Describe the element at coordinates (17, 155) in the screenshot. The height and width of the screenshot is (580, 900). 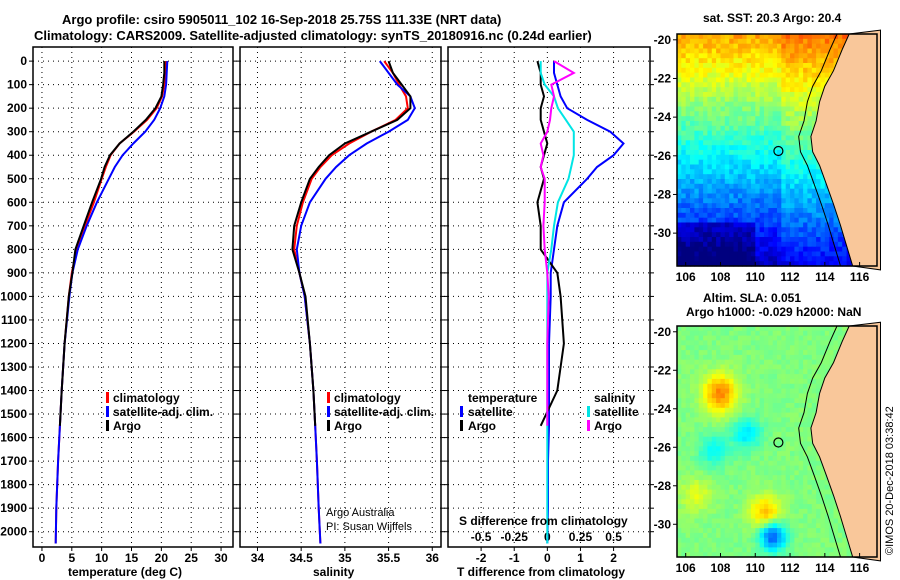
I see `y-tick-label: 400` at that location.